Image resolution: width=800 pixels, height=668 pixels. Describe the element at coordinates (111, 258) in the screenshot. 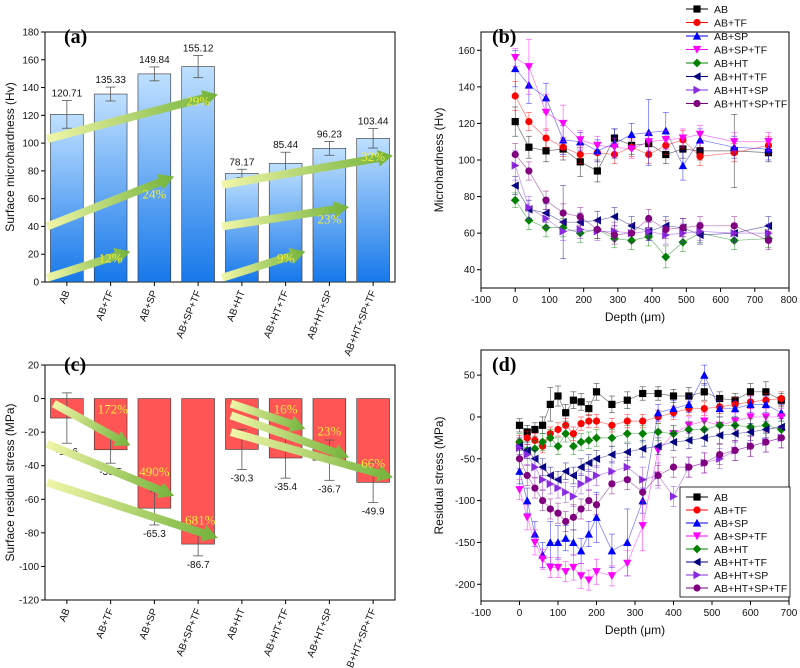

I see `percent-label: 12%` at that location.